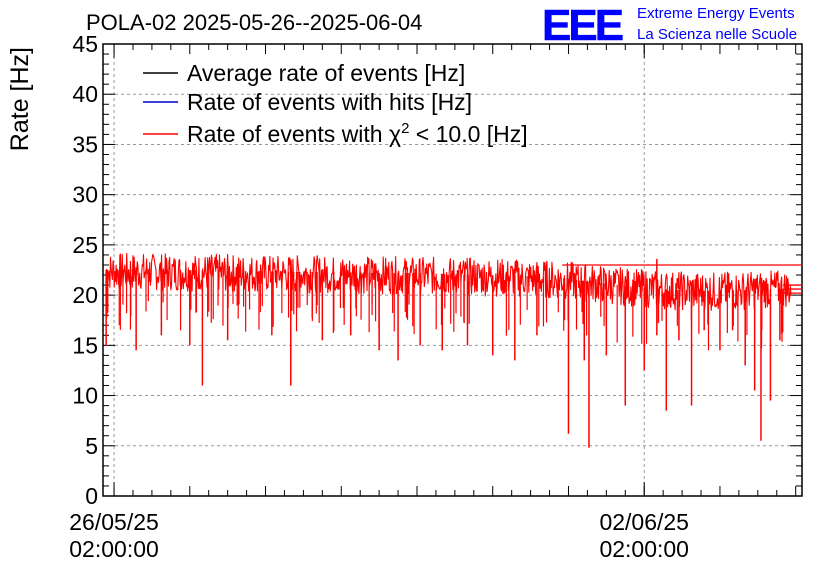  Describe the element at coordinates (448, 282) in the screenshot. I see `series-line` at that location.